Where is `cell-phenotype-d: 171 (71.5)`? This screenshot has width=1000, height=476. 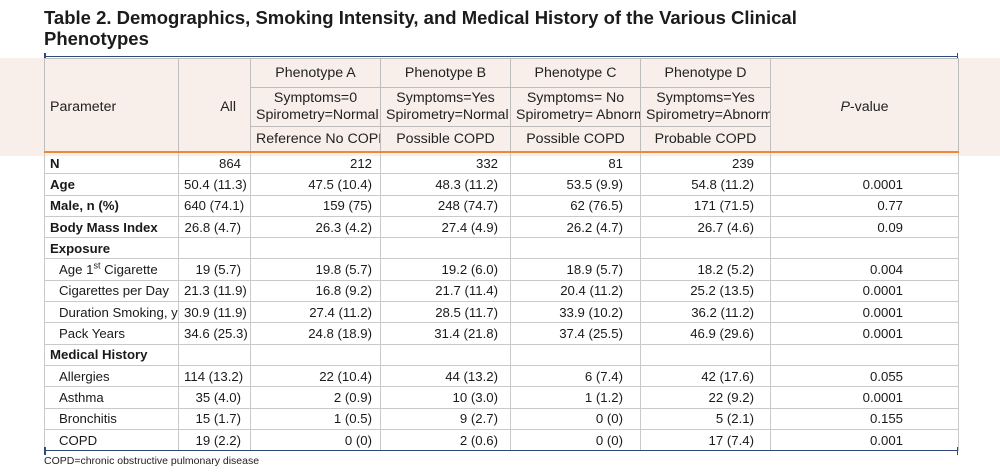
cell-phenotype-d: 171 (71.5) is located at coordinates (705, 205).